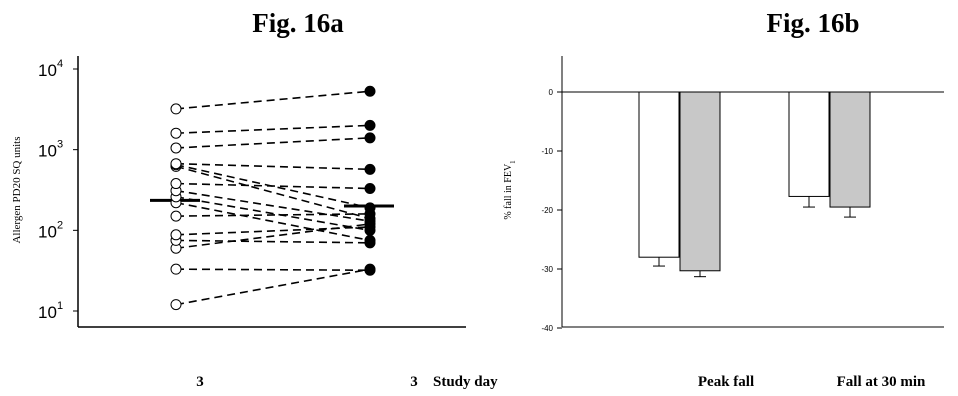 Image resolution: width=958 pixels, height=396 pixels. I want to click on y-tick-group: 0 -10 -20 -30 -40, so click(551, 210).